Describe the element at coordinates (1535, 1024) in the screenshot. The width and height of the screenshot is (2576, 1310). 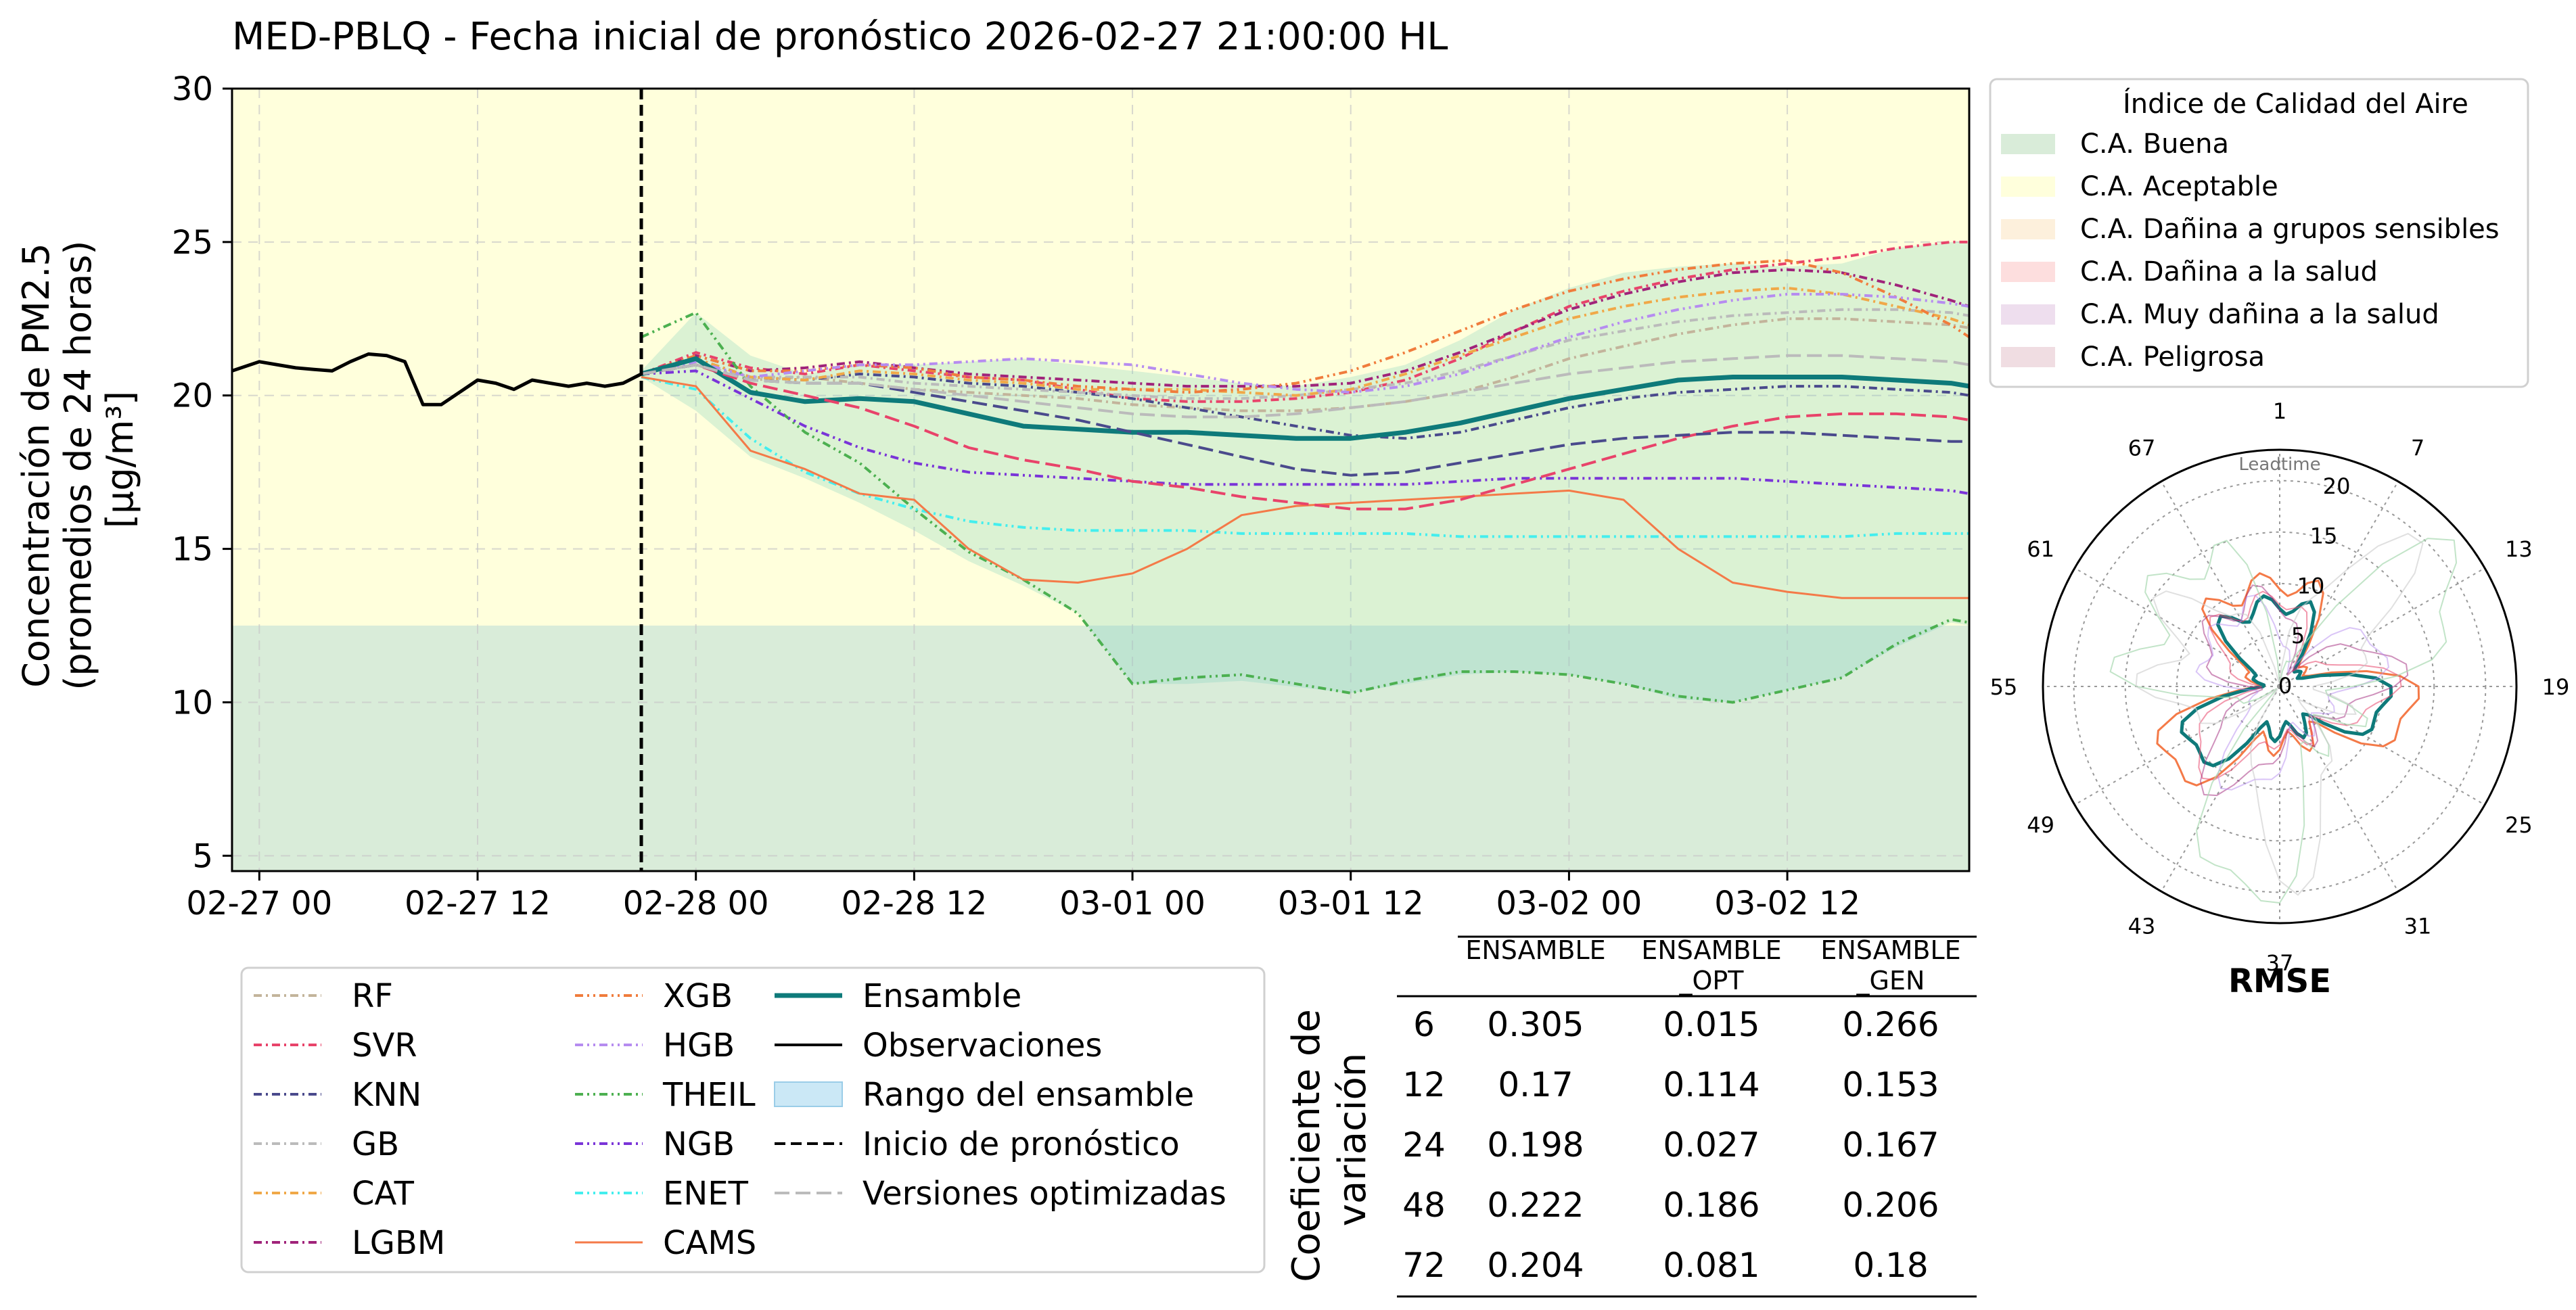
I see `table-cell: 0.305` at that location.